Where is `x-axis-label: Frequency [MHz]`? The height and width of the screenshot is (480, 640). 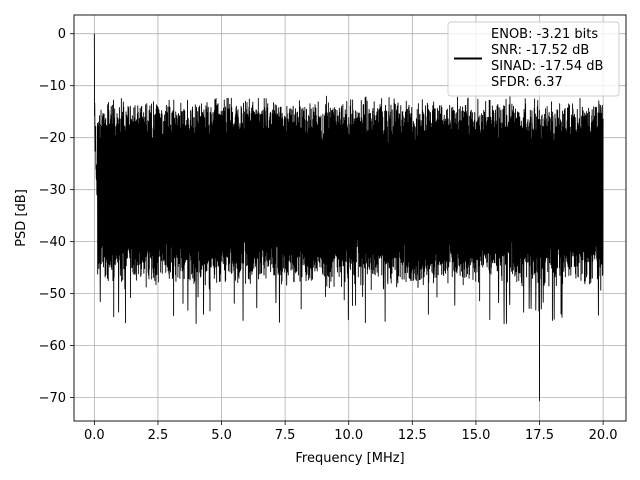 x-axis-label: Frequency [MHz] is located at coordinates (349, 458).